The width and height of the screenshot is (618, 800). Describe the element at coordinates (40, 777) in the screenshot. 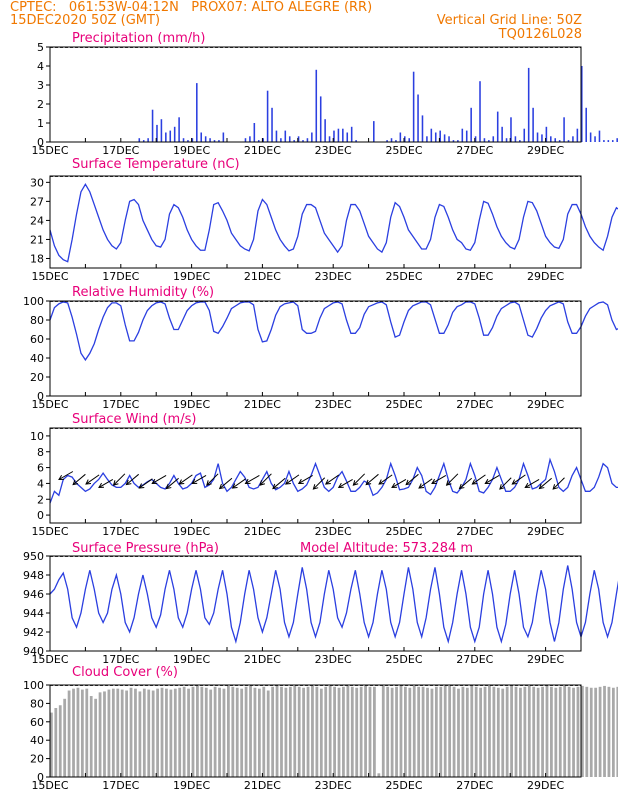

I see `y-tick-label: 0` at that location.